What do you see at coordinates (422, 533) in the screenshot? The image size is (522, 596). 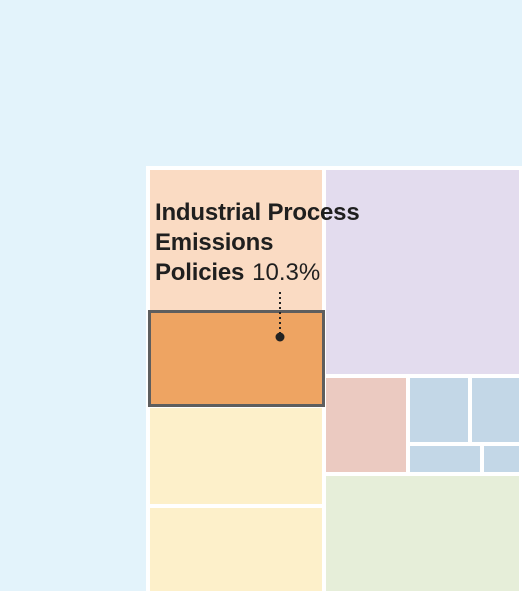 I see `tile-green` at bounding box center [422, 533].